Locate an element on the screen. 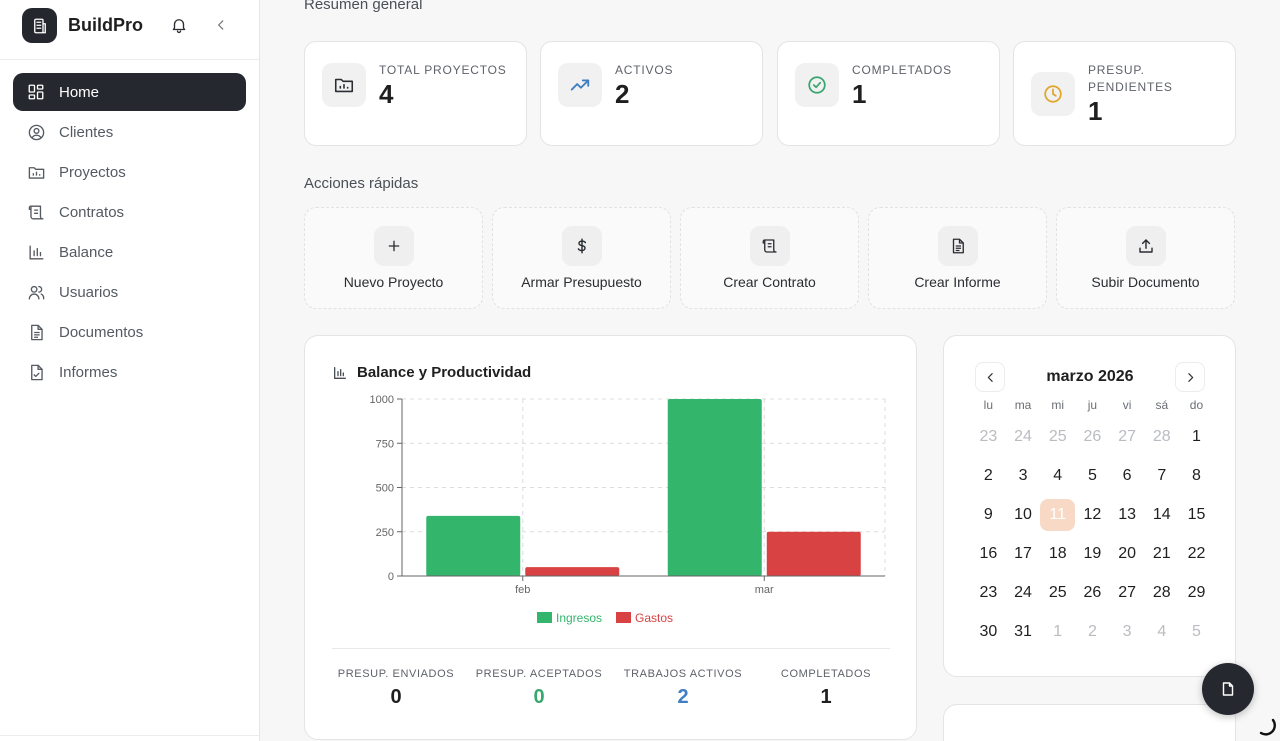 This screenshot has width=1280, height=741. sidebar-item-documentos: Documentos is located at coordinates (129, 332).